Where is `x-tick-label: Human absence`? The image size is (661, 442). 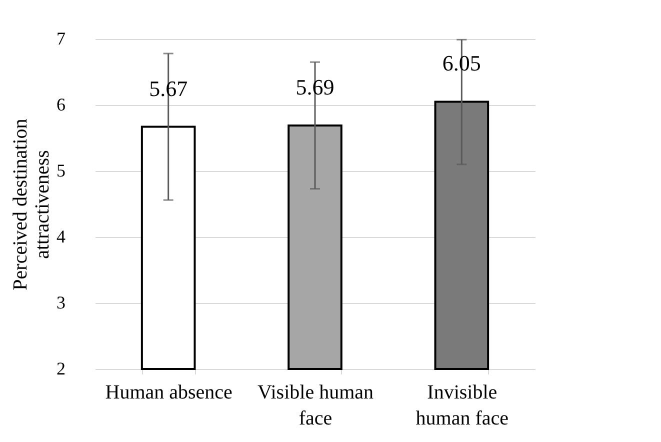
x-tick-label: Human absence is located at coordinates (169, 393).